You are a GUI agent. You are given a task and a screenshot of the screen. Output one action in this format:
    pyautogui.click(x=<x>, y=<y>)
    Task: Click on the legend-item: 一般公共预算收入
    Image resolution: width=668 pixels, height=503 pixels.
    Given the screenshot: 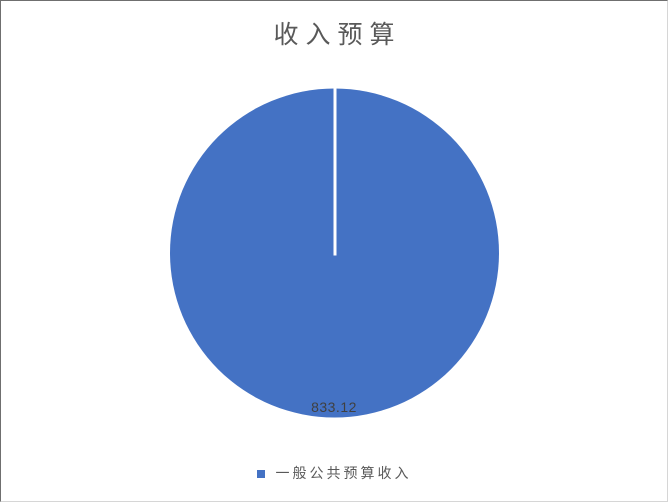 What is the action you would take?
    pyautogui.click(x=334, y=473)
    